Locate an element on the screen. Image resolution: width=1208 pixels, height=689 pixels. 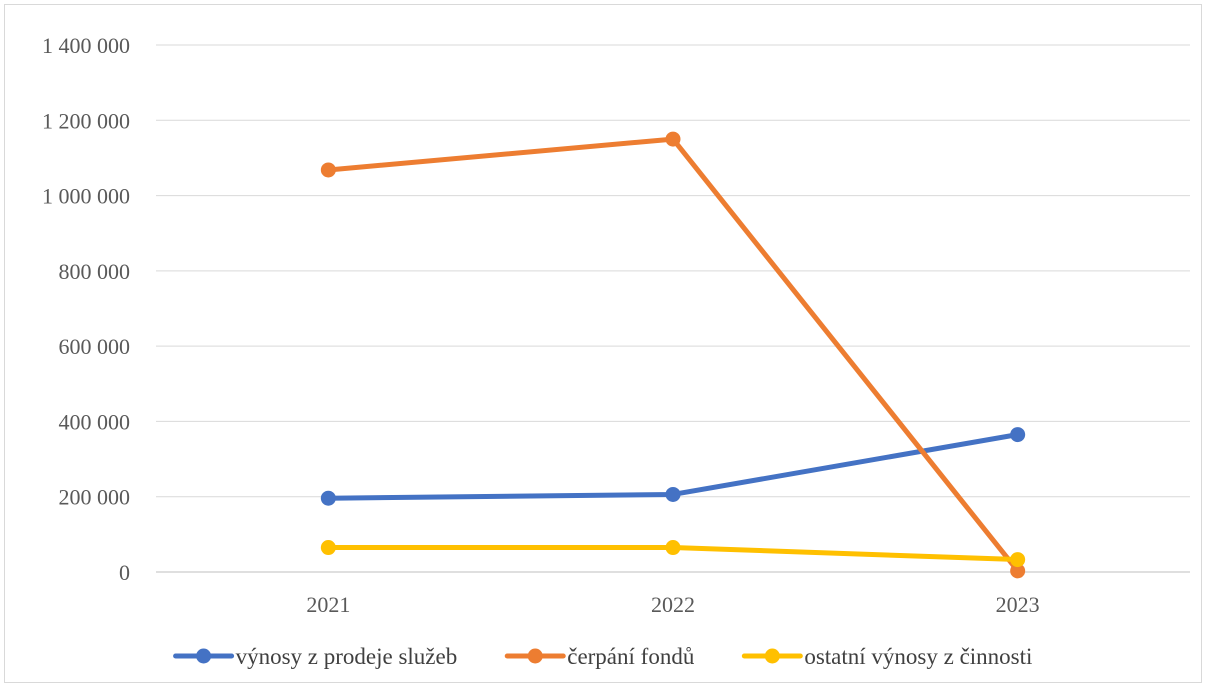
y-tick-label: 600 000 is located at coordinates (95, 346).